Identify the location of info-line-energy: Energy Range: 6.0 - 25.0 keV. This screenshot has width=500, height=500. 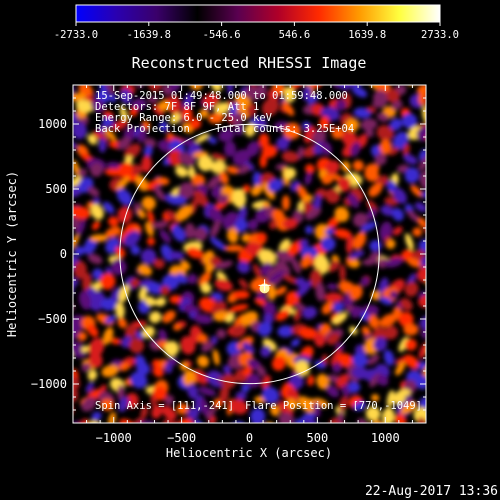
(184, 118).